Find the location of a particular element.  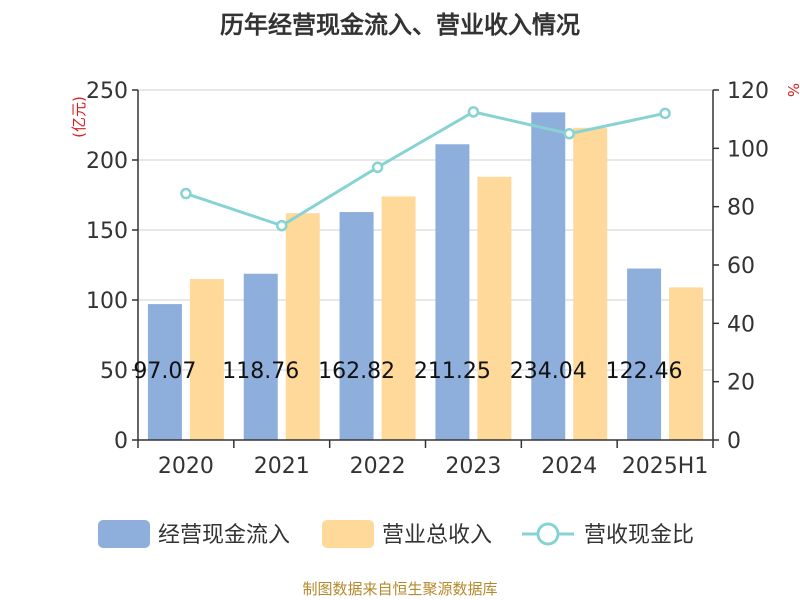

data-label-cash-inflow: 162.82 is located at coordinates (356, 371).